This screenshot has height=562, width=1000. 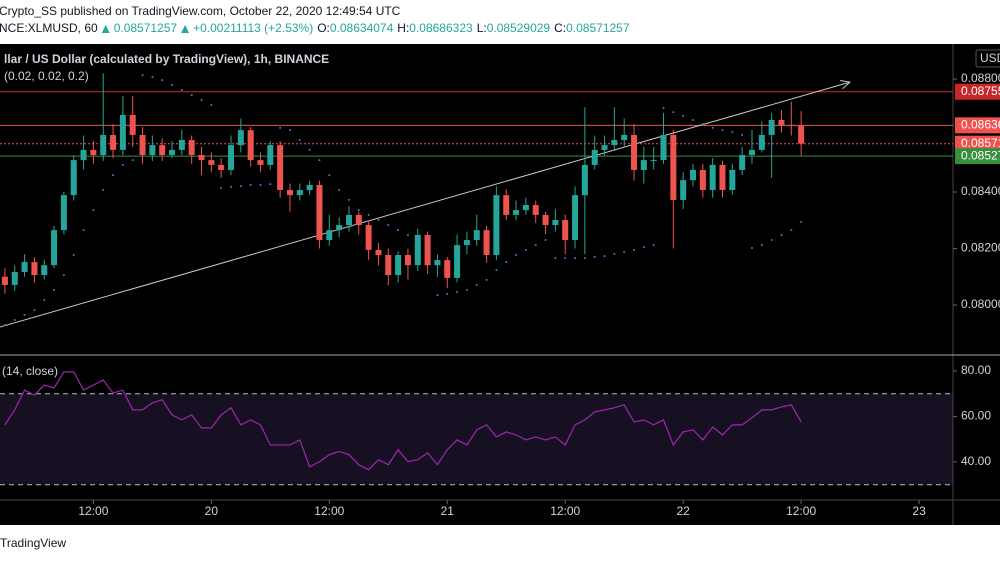 I want to click on ohlc-value: 0.08634074, so click(x=362, y=28).